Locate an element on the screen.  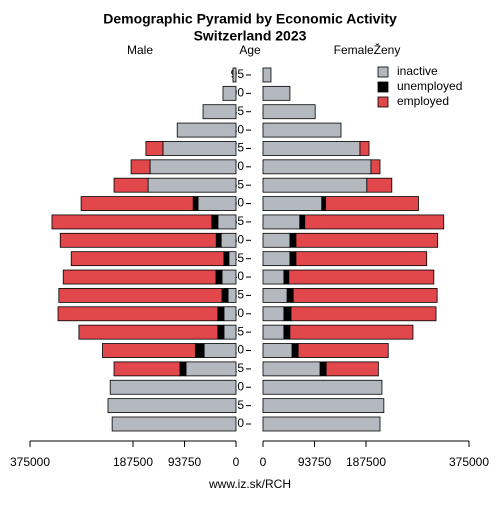
x-tick-label: 375000 is located at coordinates (30, 462).